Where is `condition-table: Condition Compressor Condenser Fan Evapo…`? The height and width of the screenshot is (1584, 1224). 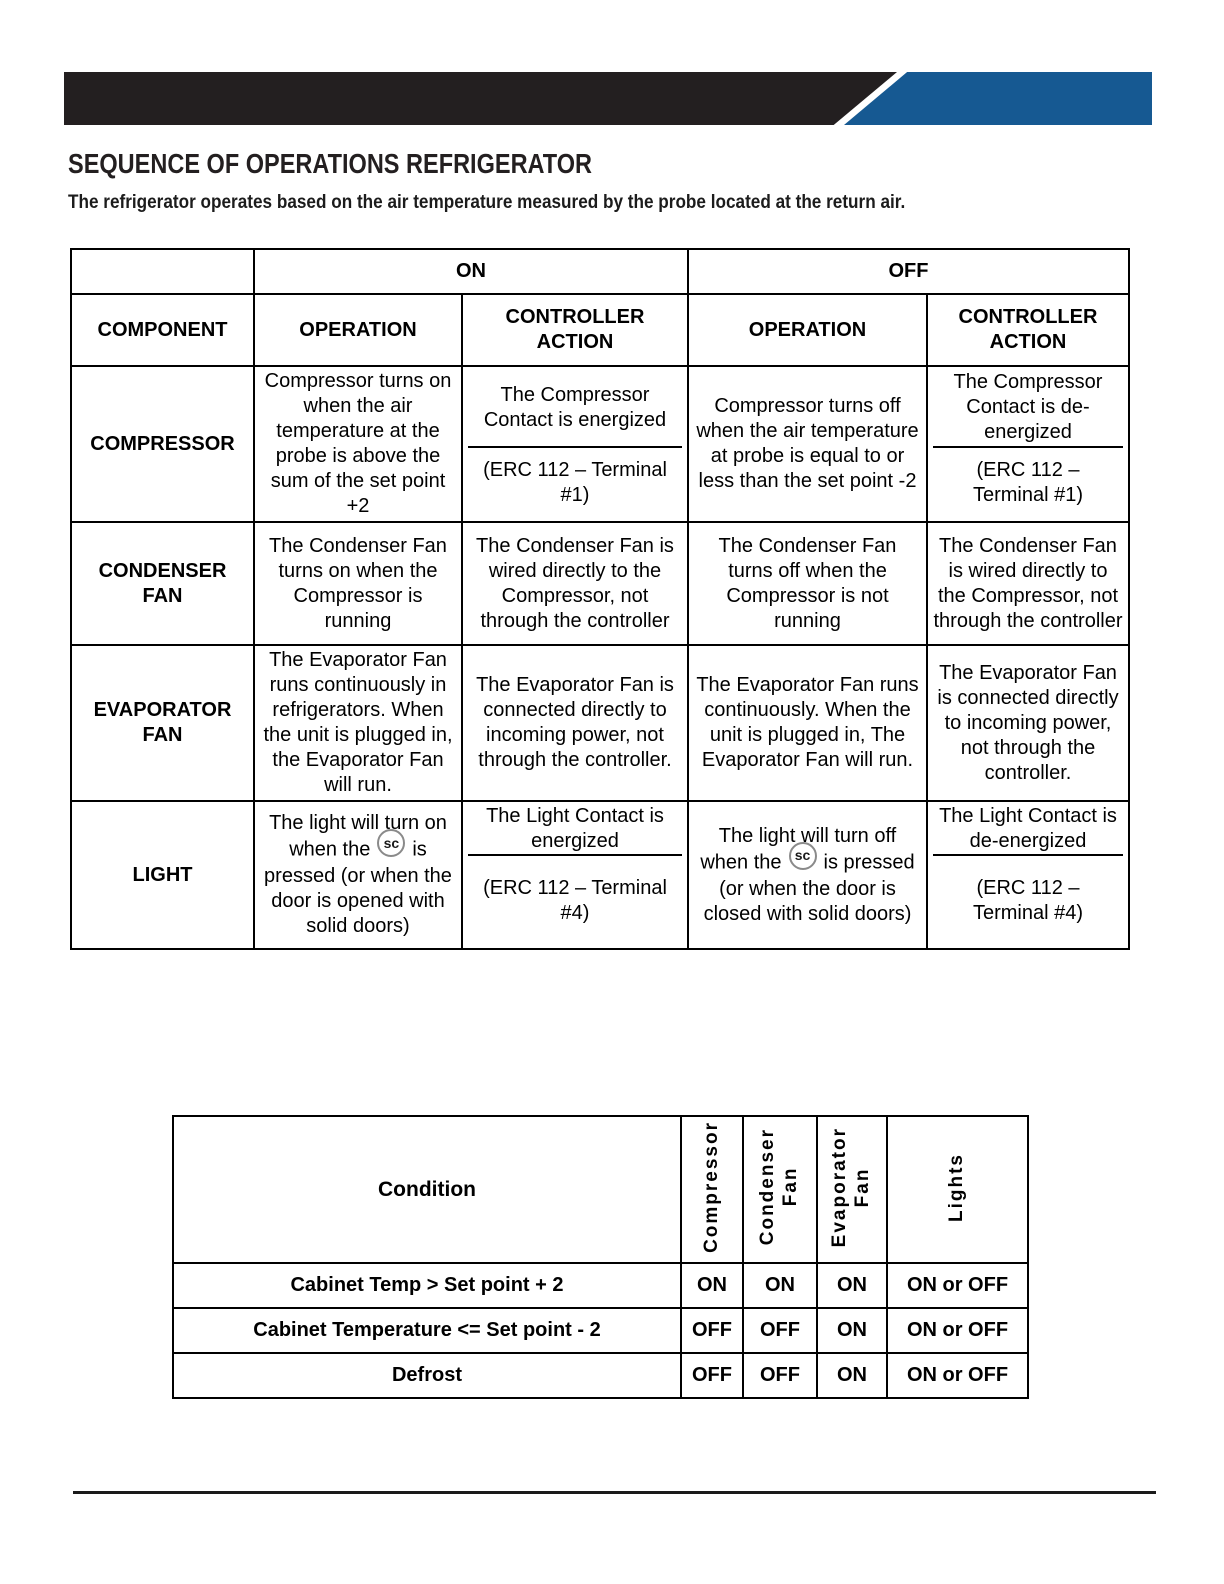
condition-table: Condition Compressor Condenser Fan Evapo… is located at coordinates (600, 1257).